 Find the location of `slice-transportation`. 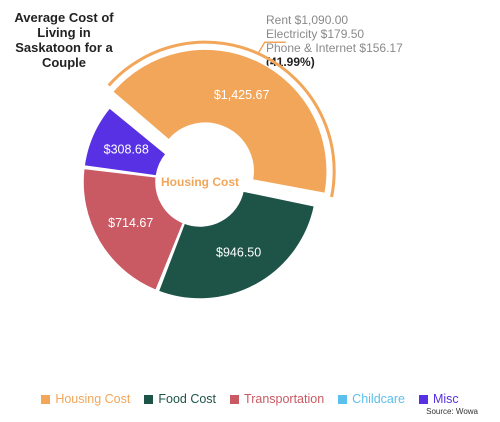

slice-transportation is located at coordinates (133, 229).